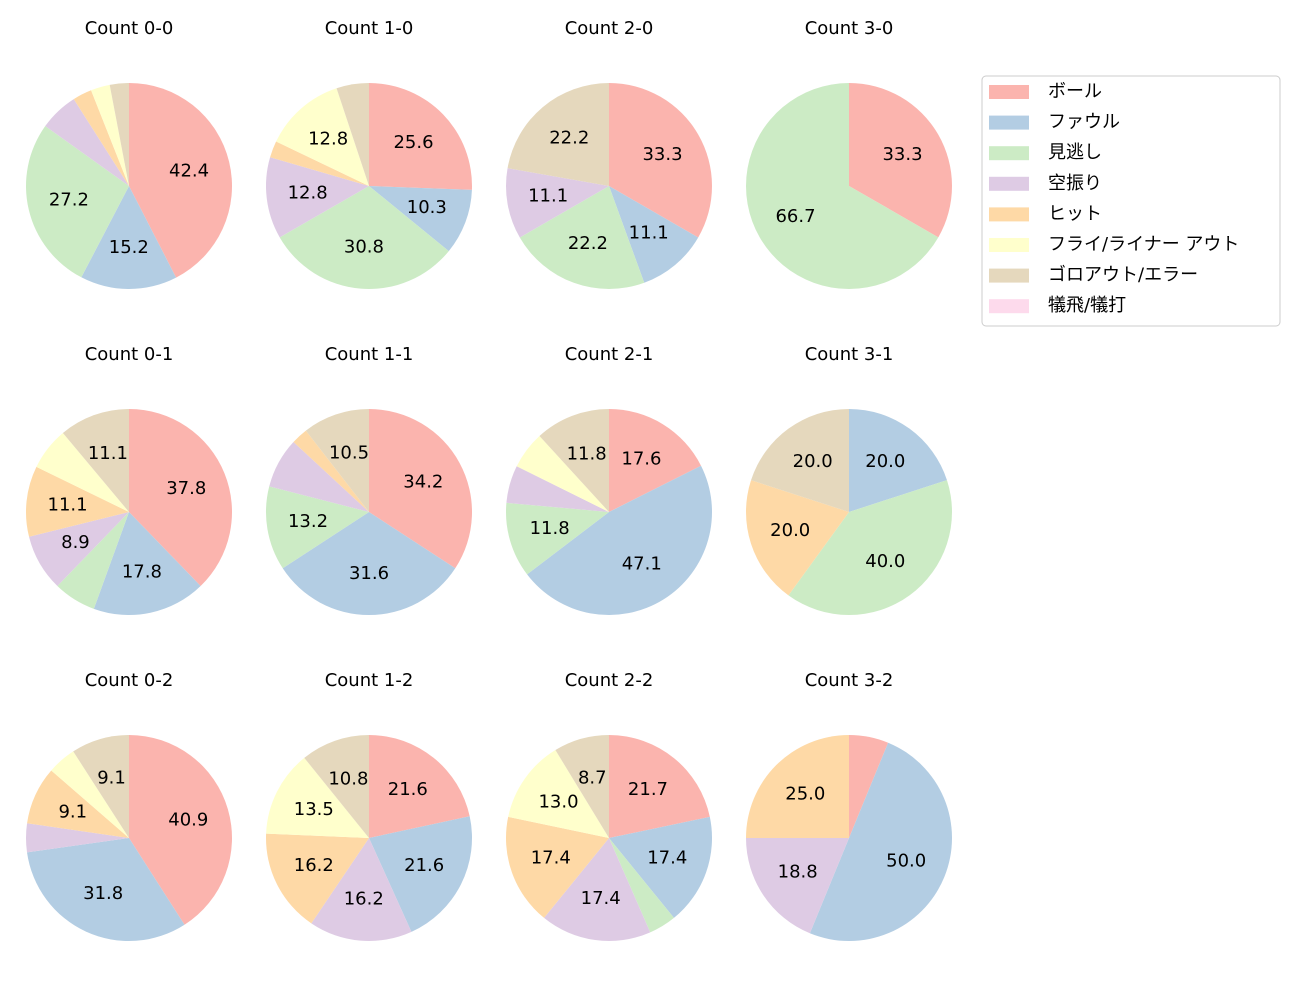 The height and width of the screenshot is (1004, 1300). What do you see at coordinates (885, 561) in the screenshot?
I see `slice-label: 40.0` at bounding box center [885, 561].